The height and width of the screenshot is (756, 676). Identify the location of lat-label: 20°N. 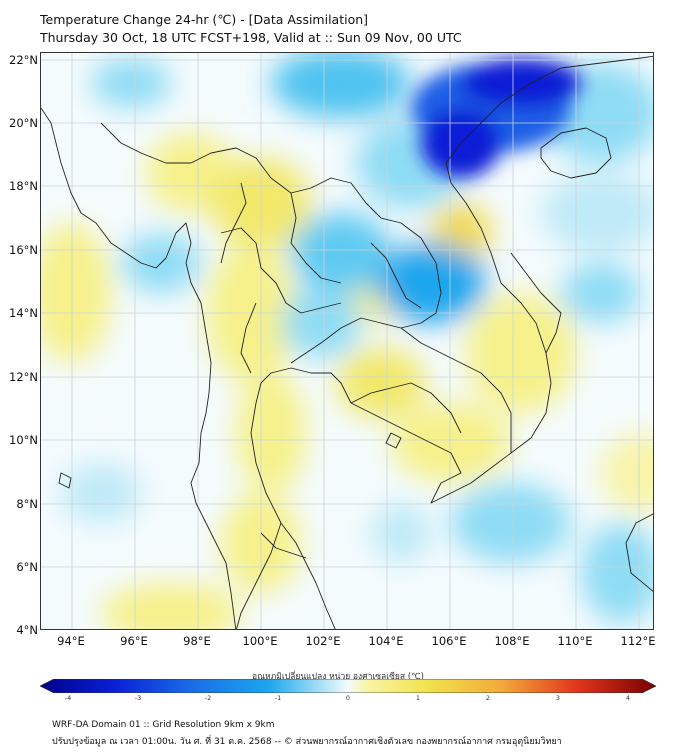
(23, 123).